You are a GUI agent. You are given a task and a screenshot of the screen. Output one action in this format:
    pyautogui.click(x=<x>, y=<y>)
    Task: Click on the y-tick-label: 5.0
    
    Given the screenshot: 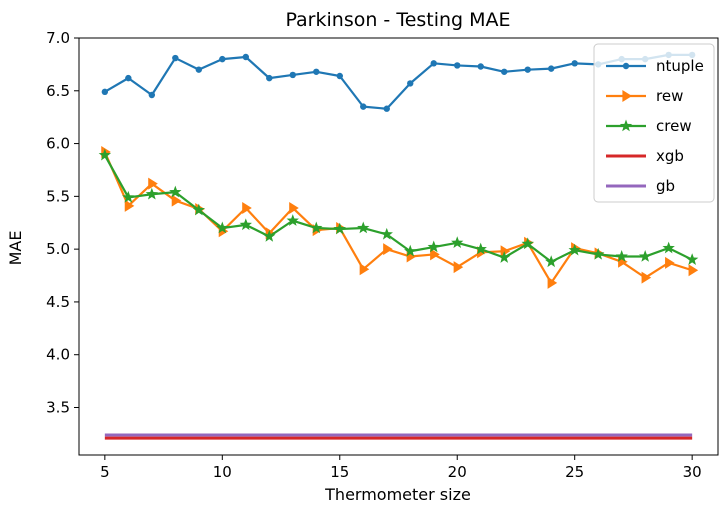 What is the action you would take?
    pyautogui.click(x=58, y=249)
    